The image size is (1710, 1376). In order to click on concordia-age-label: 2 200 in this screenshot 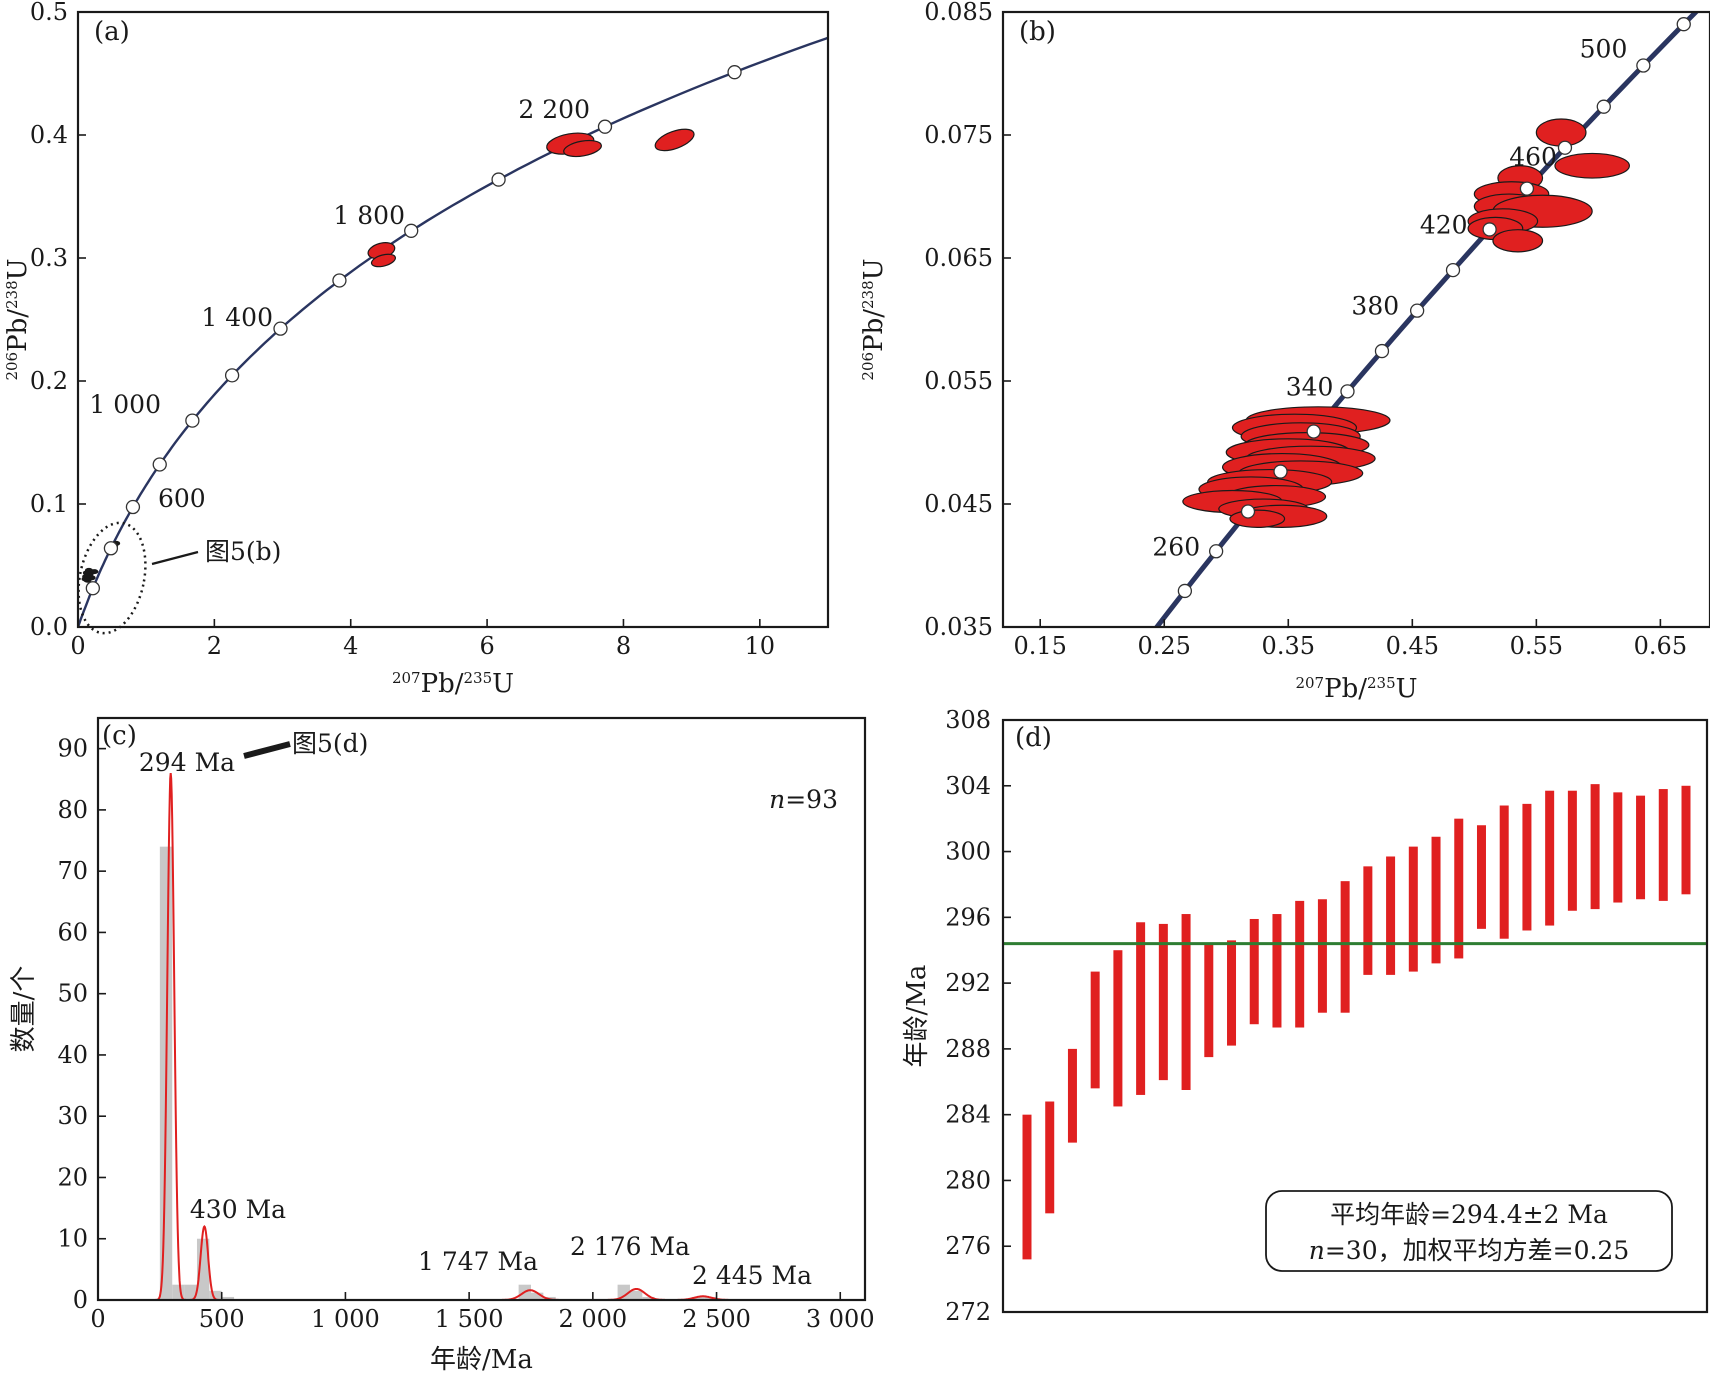, I will do `click(554, 109)`.